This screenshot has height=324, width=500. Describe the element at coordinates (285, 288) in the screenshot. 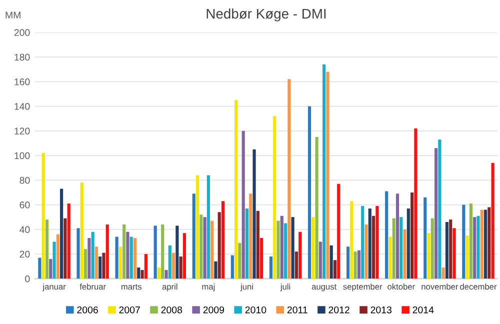

I see `x-tick-label: juli` at that location.